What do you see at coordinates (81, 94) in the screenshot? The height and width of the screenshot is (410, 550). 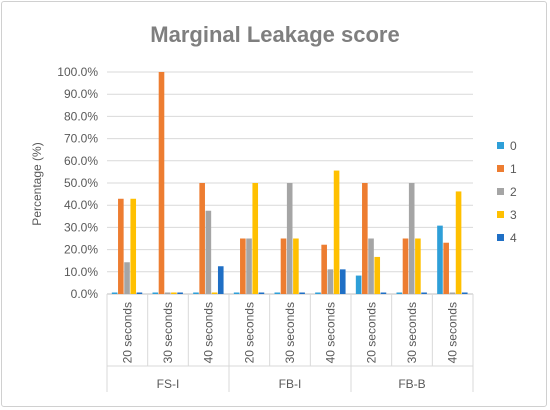 I see `y-tick-label: 90.0%` at bounding box center [81, 94].